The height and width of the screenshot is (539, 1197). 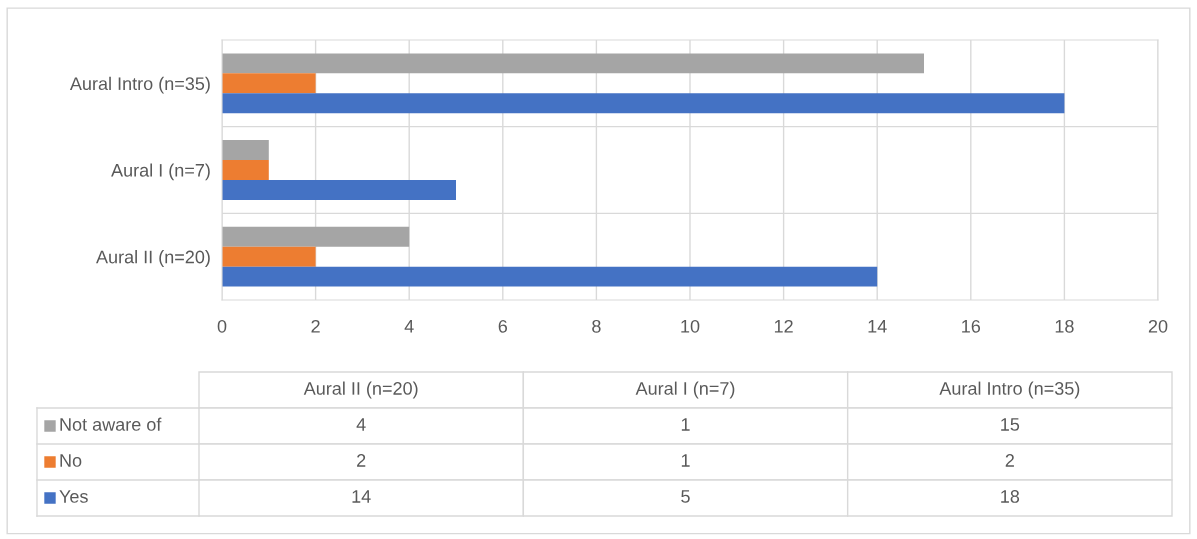 I want to click on y-tick-label: Aural II (n=20), so click(x=153, y=258).